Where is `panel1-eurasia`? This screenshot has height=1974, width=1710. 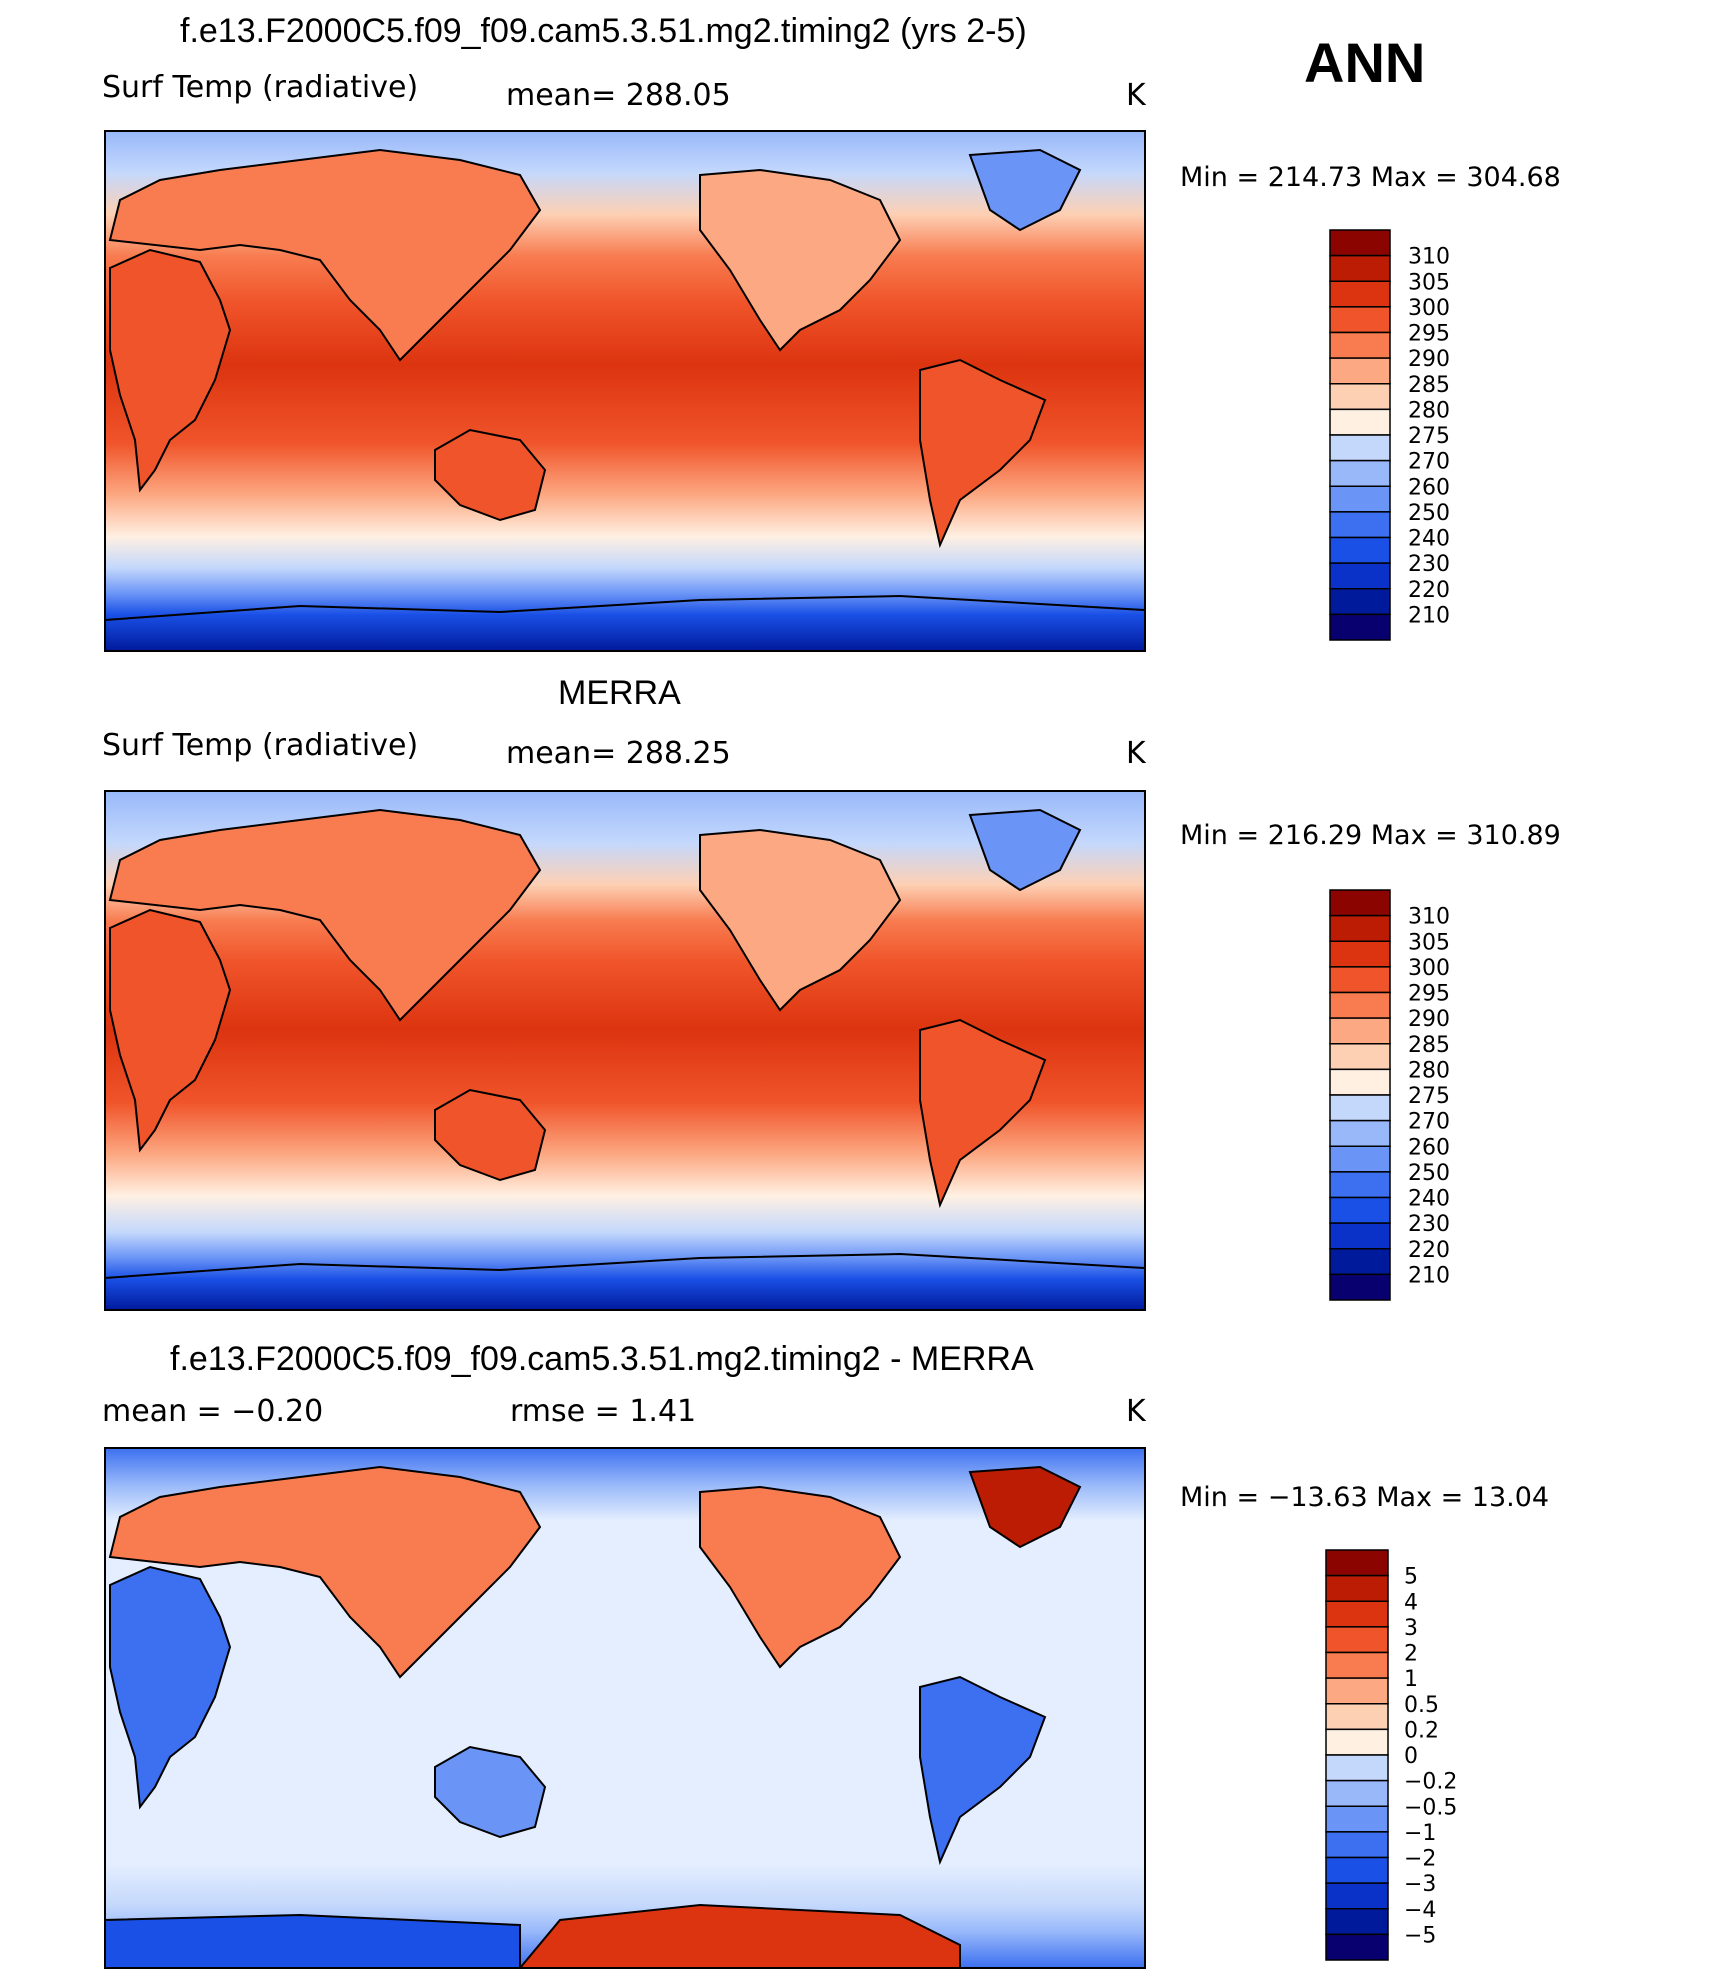 panel1-eurasia is located at coordinates (325, 255).